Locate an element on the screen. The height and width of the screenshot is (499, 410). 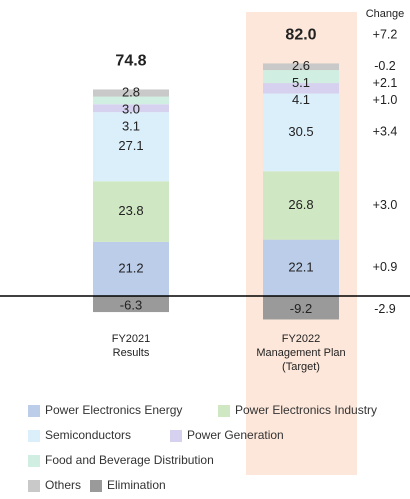
total-label: 74.8 is located at coordinates (130, 61).